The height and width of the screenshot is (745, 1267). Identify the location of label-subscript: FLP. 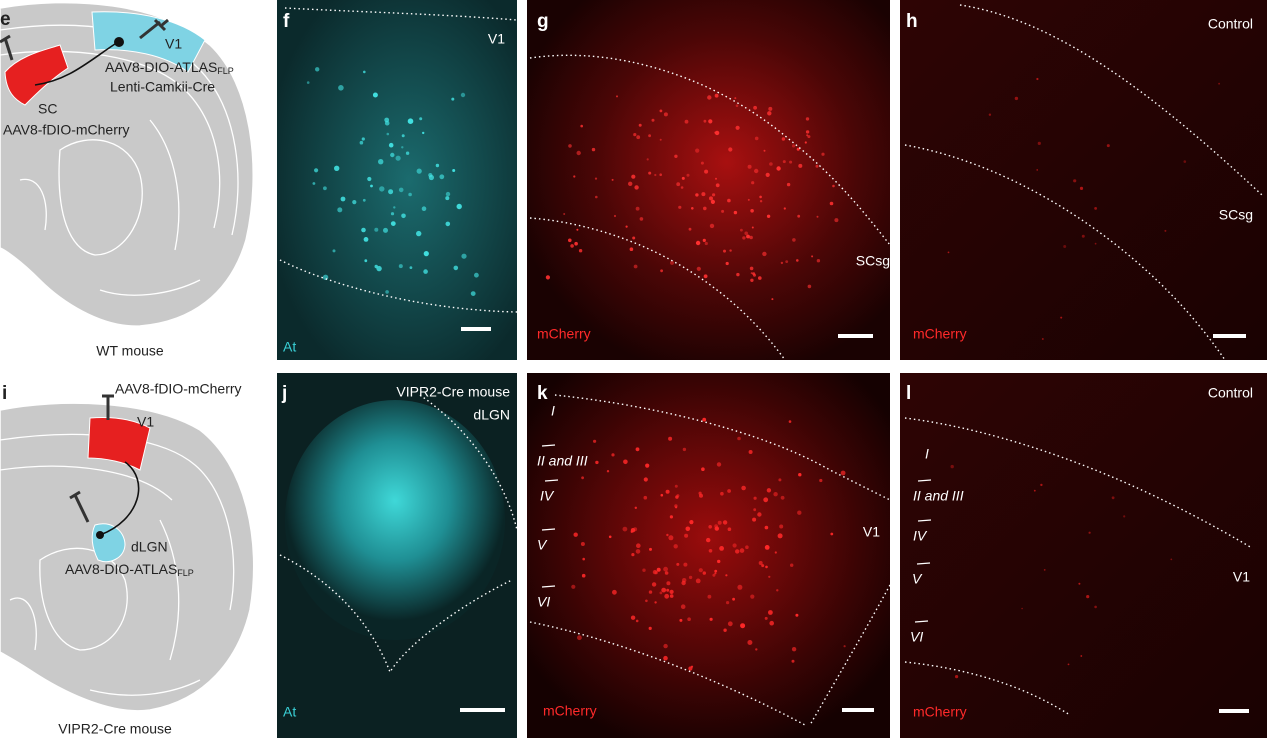
(185, 573).